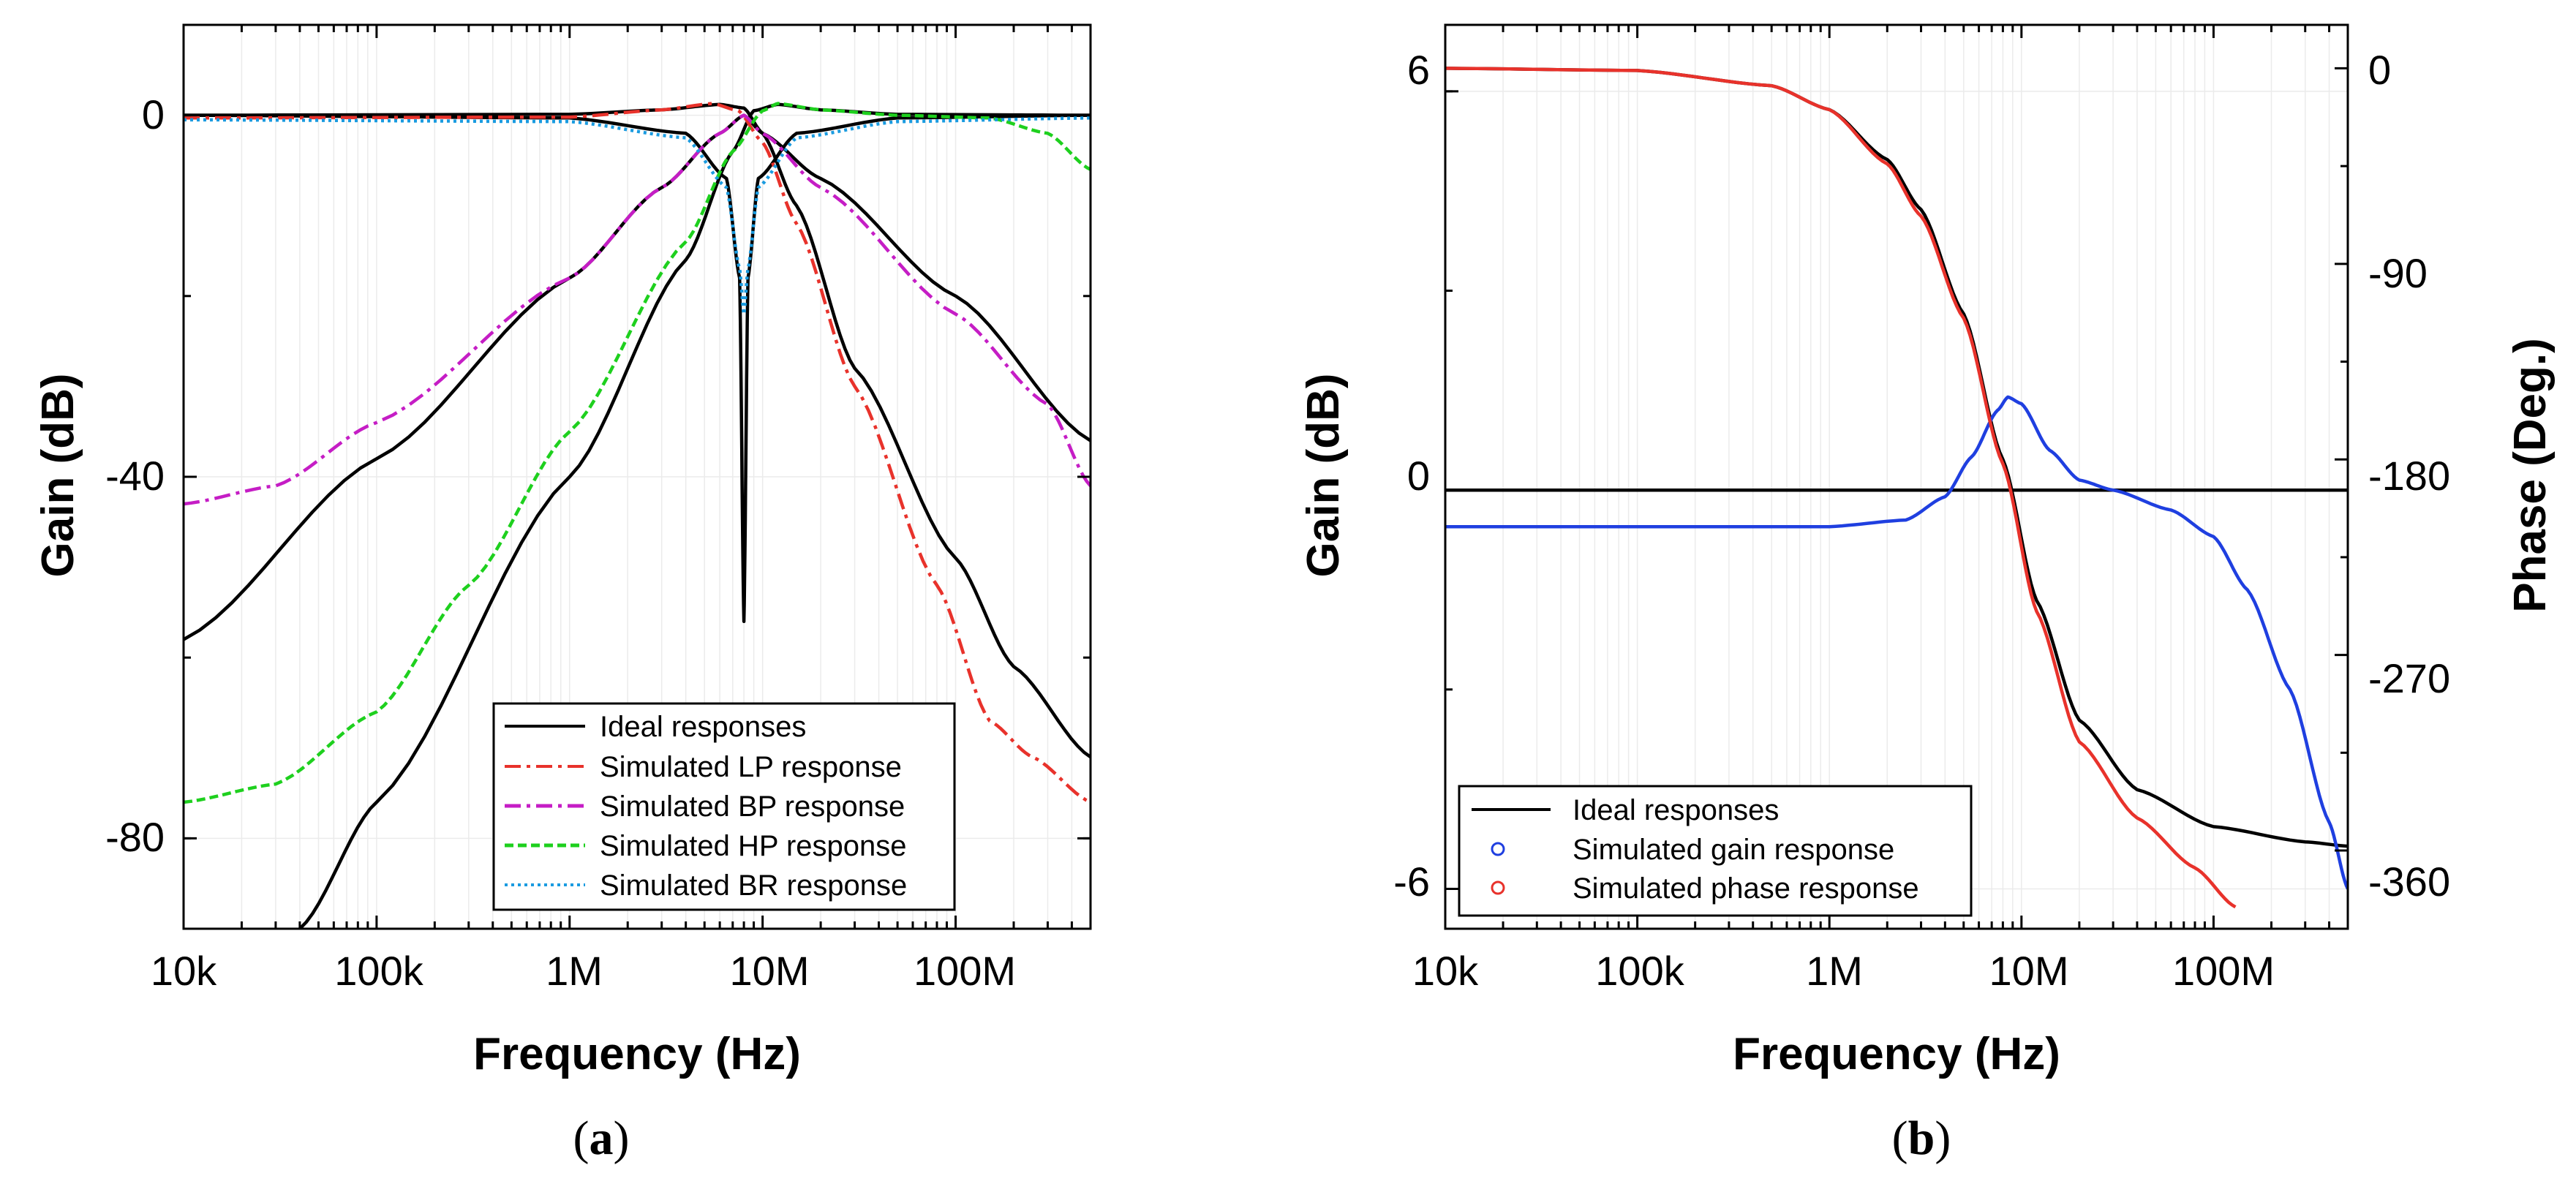 Image resolution: width=2576 pixels, height=1192 pixels. I want to click on panel-a-ytick-label: 0, so click(153, 114).